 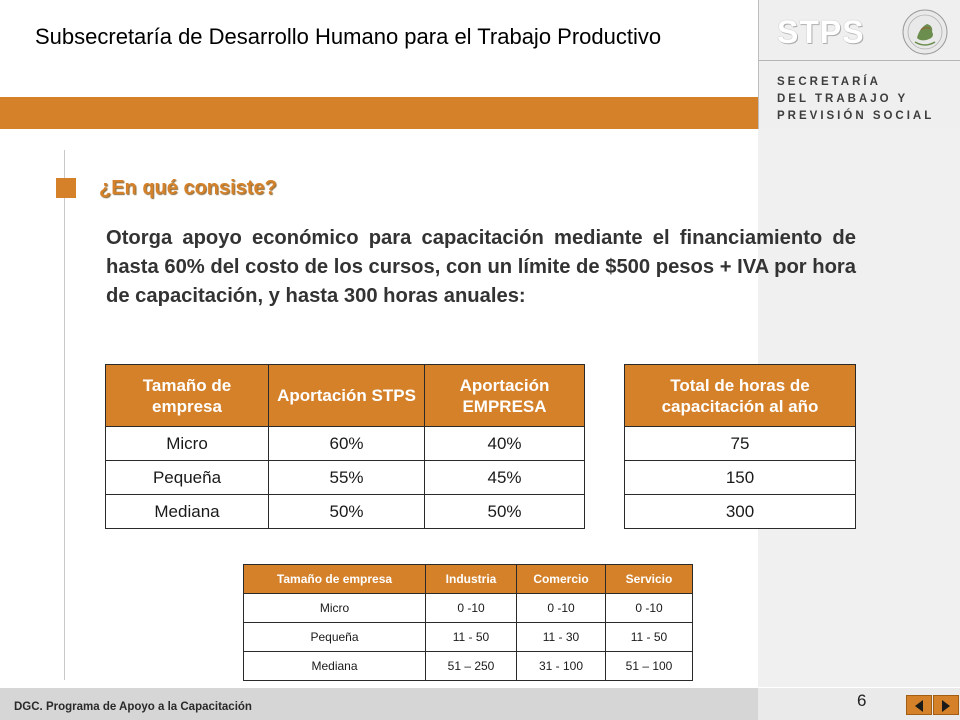 I want to click on footer-program-name: DGC. Programa de Apoyo a la Capacitación, so click(x=133, y=707).